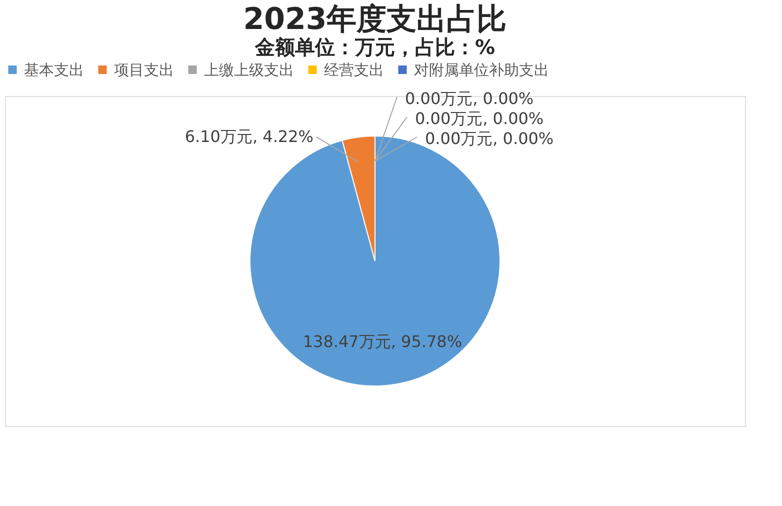 Image resolution: width=782 pixels, height=506 pixels. I want to click on legend-label: 项目支出, so click(144, 69).